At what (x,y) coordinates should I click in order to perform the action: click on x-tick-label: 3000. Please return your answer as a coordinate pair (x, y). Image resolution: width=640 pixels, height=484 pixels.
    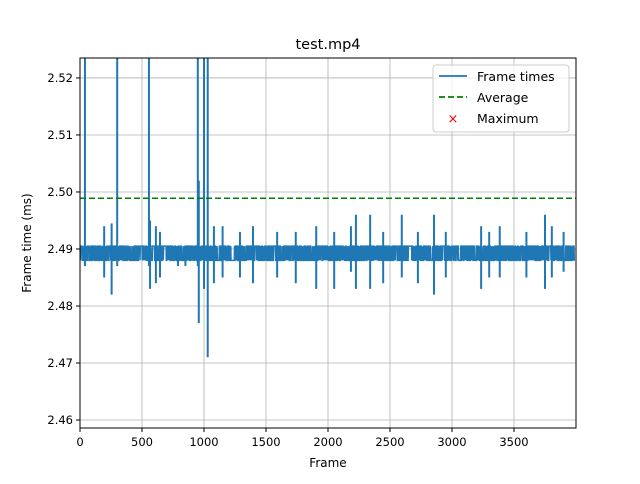
    Looking at the image, I should click on (451, 442).